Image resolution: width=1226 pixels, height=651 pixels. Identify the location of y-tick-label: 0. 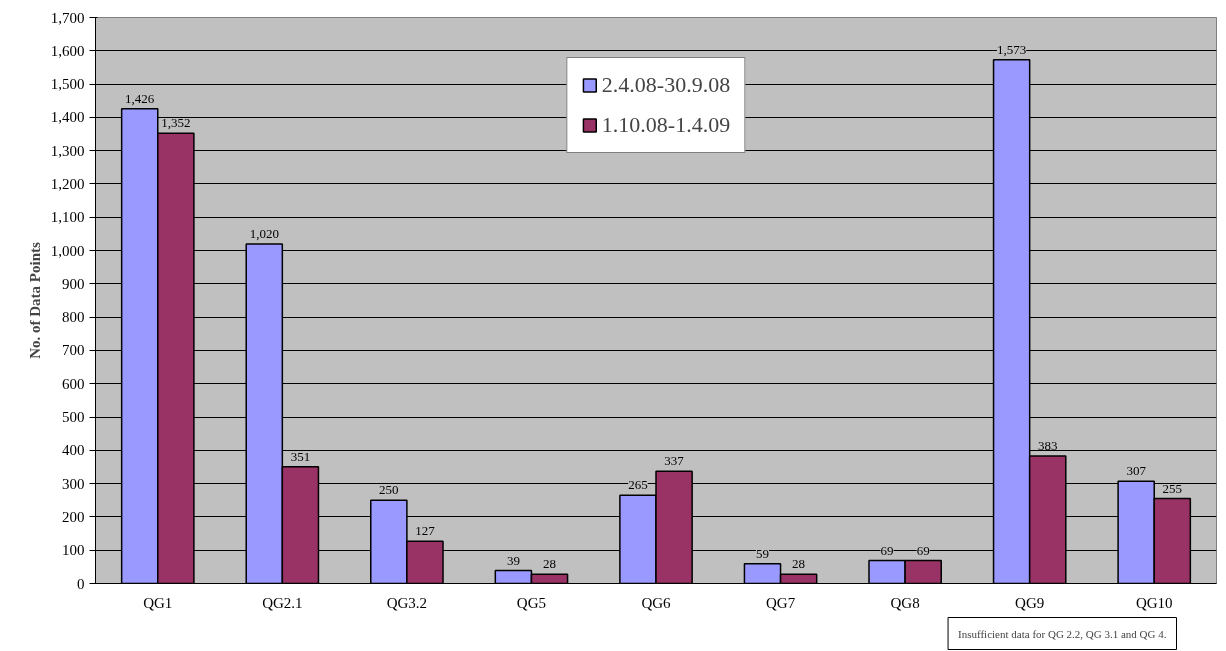
(81, 583).